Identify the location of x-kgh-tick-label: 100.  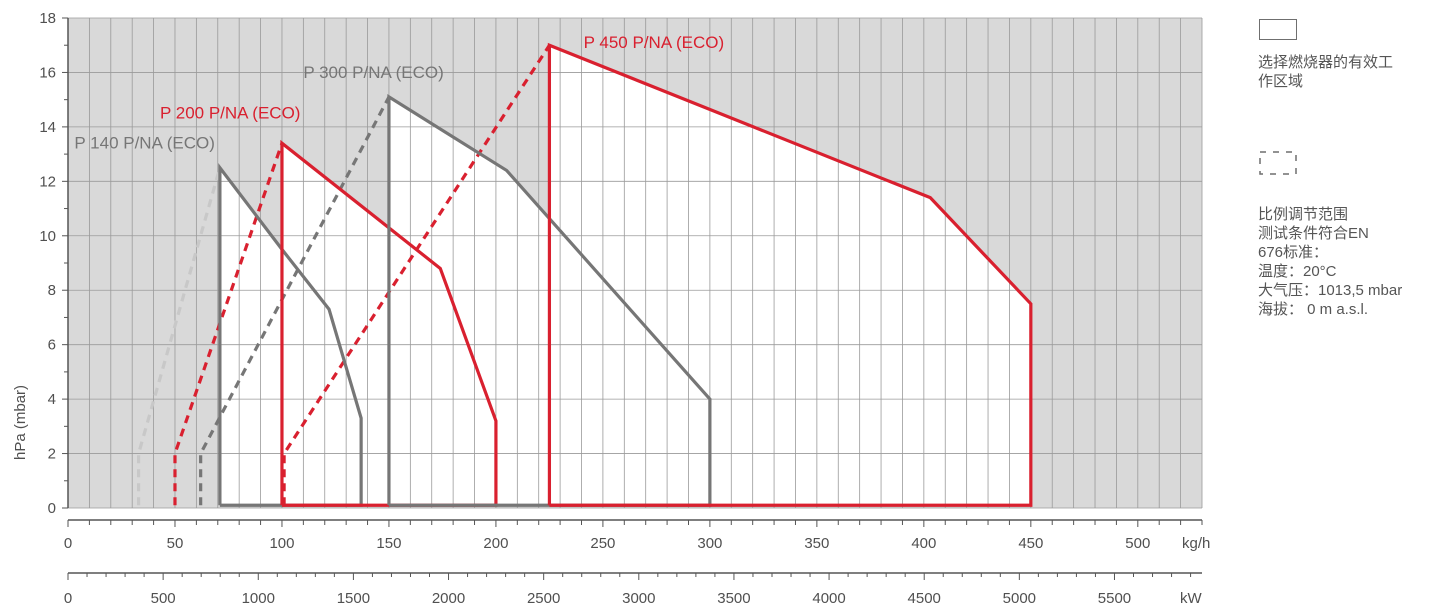
(281, 543).